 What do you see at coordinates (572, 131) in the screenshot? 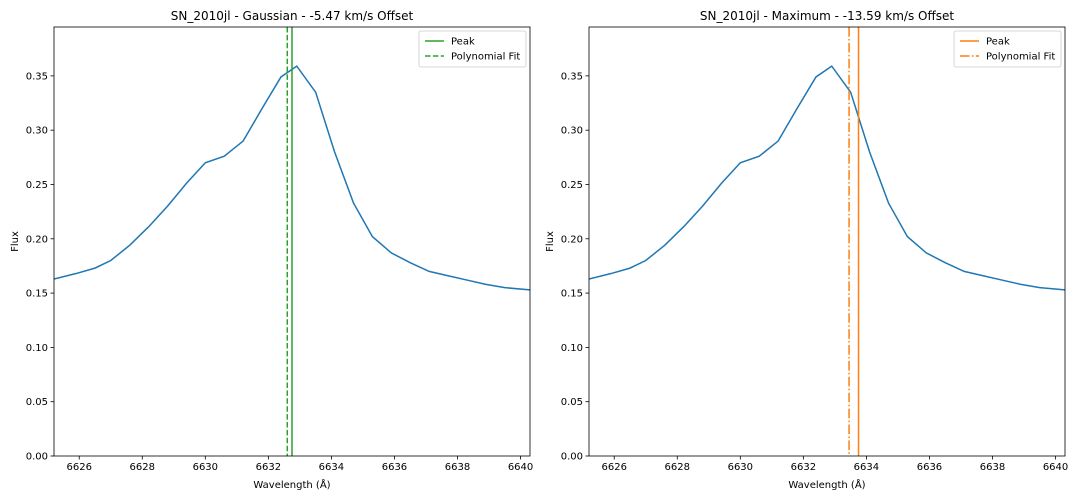
I see `chart1-y-tick-label-6: 0.30` at bounding box center [572, 131].